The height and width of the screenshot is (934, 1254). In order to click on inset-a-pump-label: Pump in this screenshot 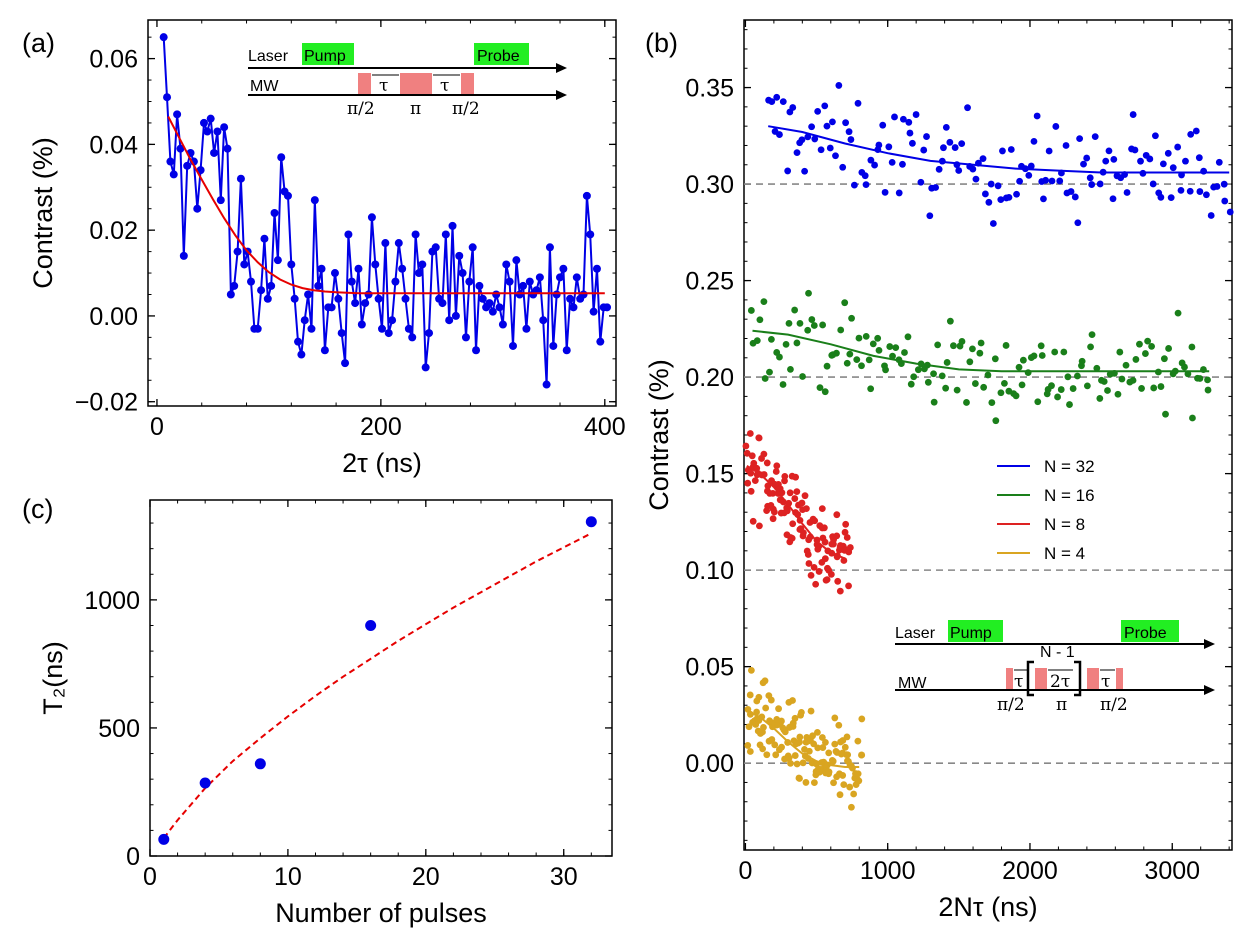, I will do `click(325, 56)`.